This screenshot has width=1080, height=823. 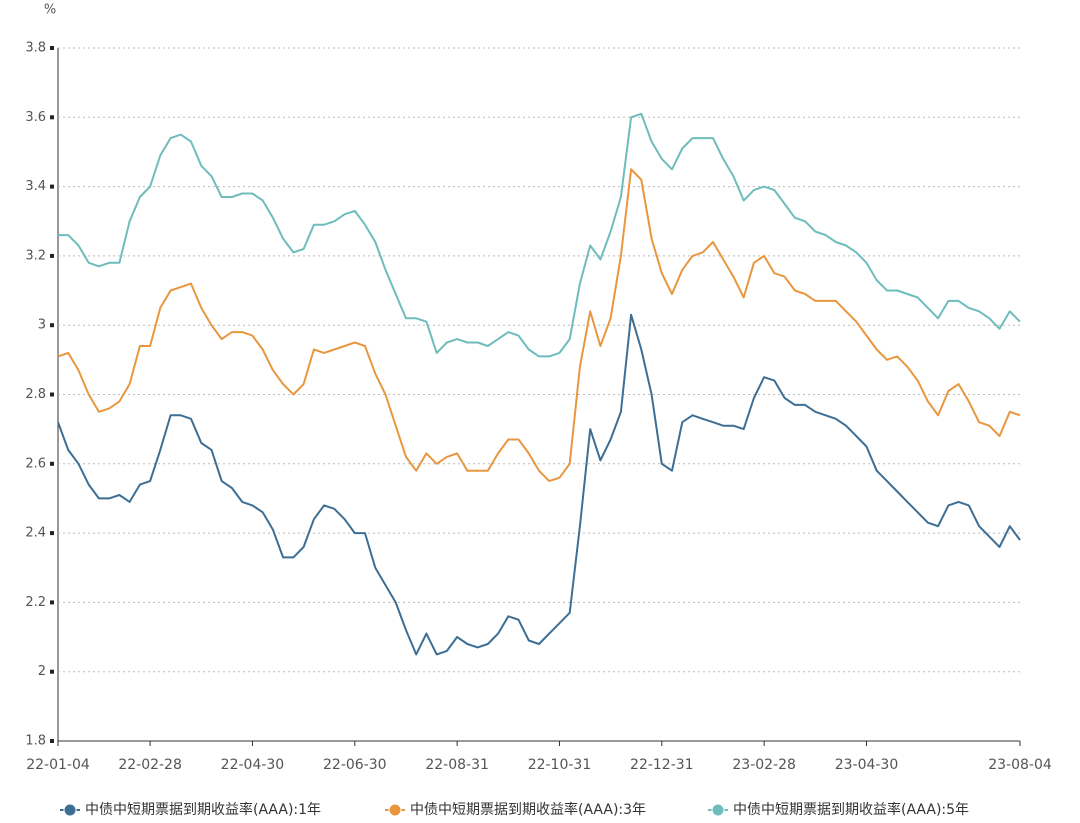 What do you see at coordinates (1020, 765) in the screenshot?
I see `x-tick-label: 23-08-04` at bounding box center [1020, 765].